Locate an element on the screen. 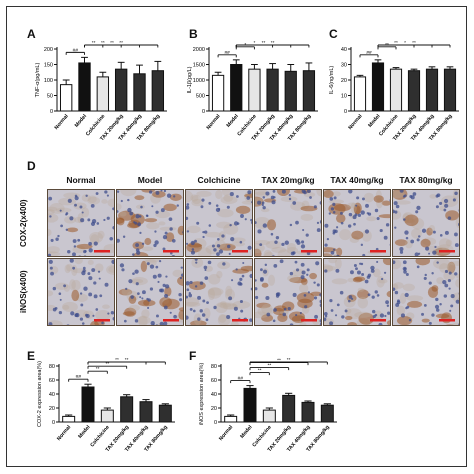 This screenshot has height=474, width=474. y-axis-label: IL-1β(pg/L) is located at coordinates (190, 79).